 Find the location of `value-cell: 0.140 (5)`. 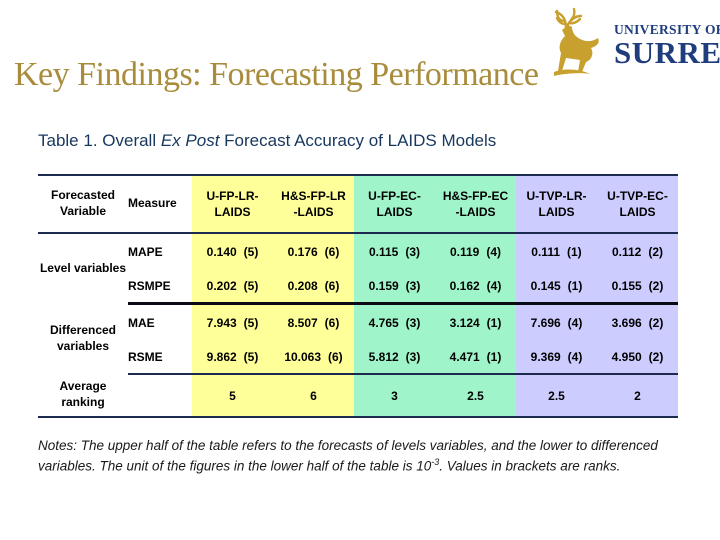

value-cell: 0.140 (5) is located at coordinates (232, 251).